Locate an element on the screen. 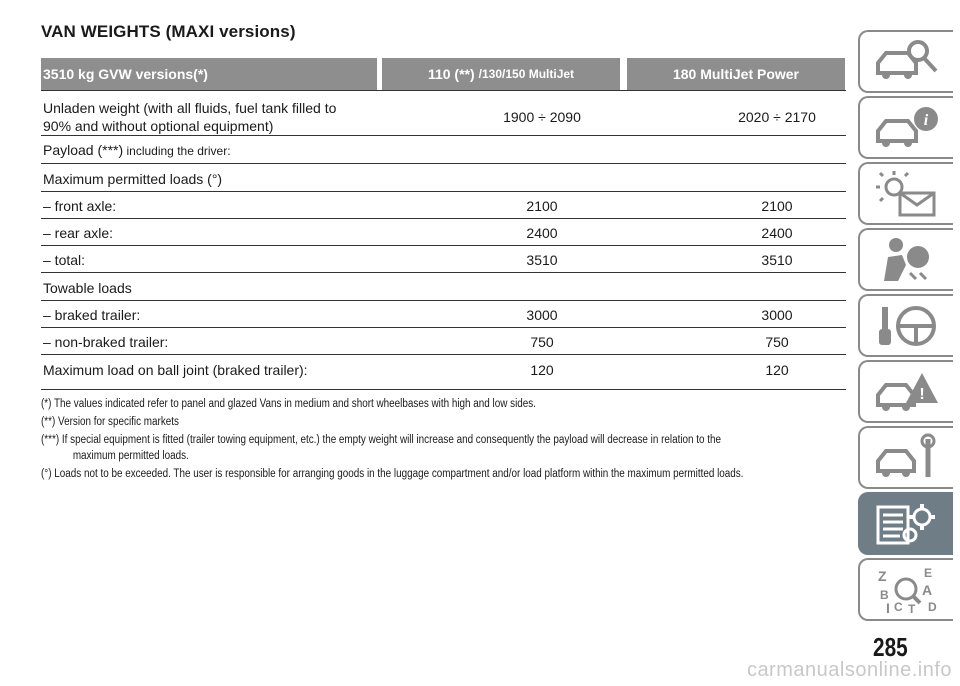 The width and height of the screenshot is (960, 686). row-label: – total: is located at coordinates (64, 260).